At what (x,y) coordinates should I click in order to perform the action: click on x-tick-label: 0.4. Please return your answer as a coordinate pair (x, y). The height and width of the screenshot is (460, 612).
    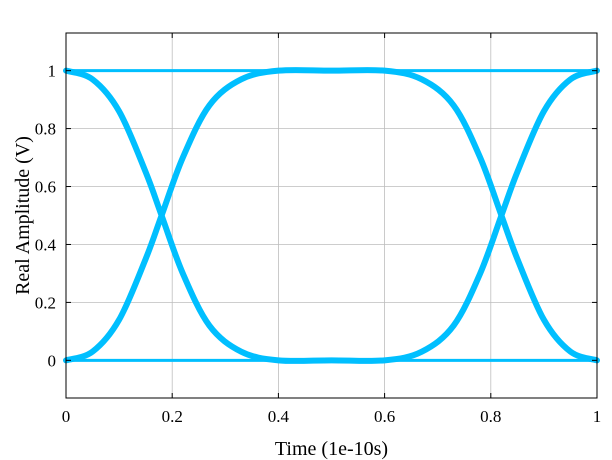
    Looking at the image, I should click on (279, 416).